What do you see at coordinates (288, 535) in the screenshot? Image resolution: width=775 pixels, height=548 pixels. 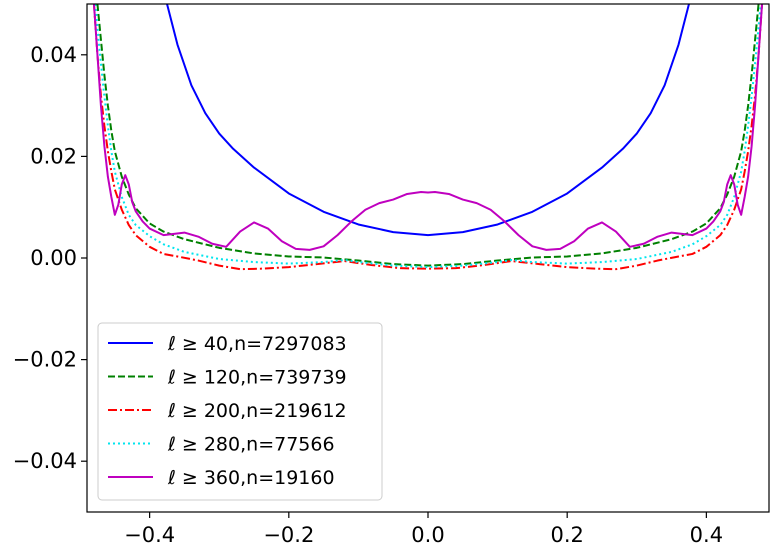 I see `x-tick-label: −0.2` at bounding box center [288, 535].